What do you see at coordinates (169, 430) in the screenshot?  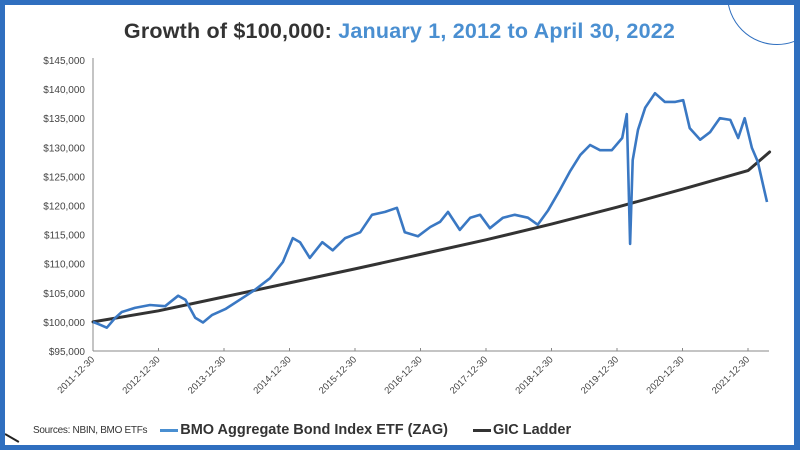 I see `legend-swatch-zag` at bounding box center [169, 430].